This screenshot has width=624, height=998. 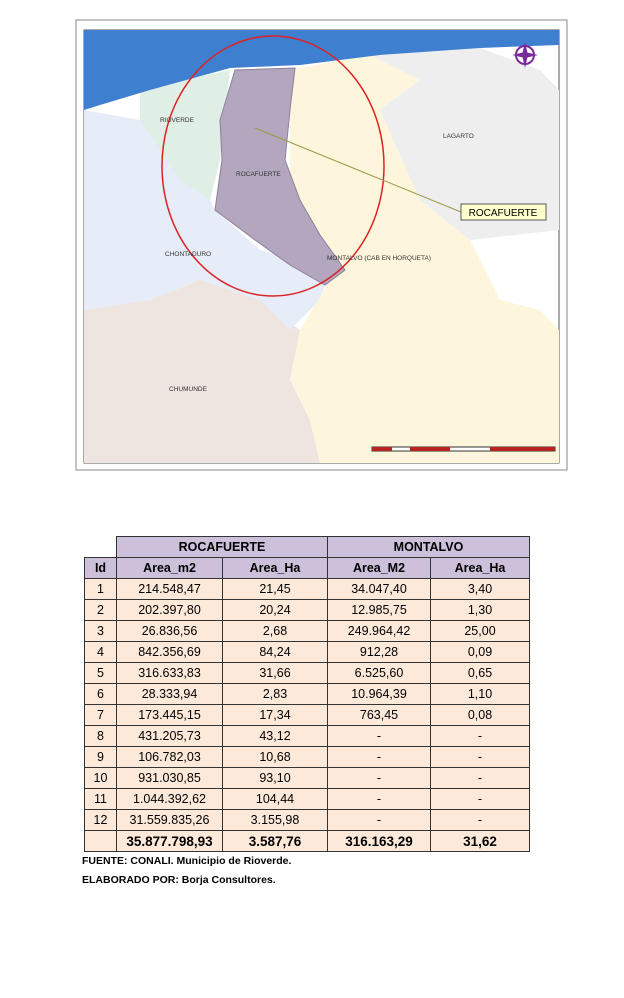 I want to click on table-cell: 6, so click(x=100, y=694).